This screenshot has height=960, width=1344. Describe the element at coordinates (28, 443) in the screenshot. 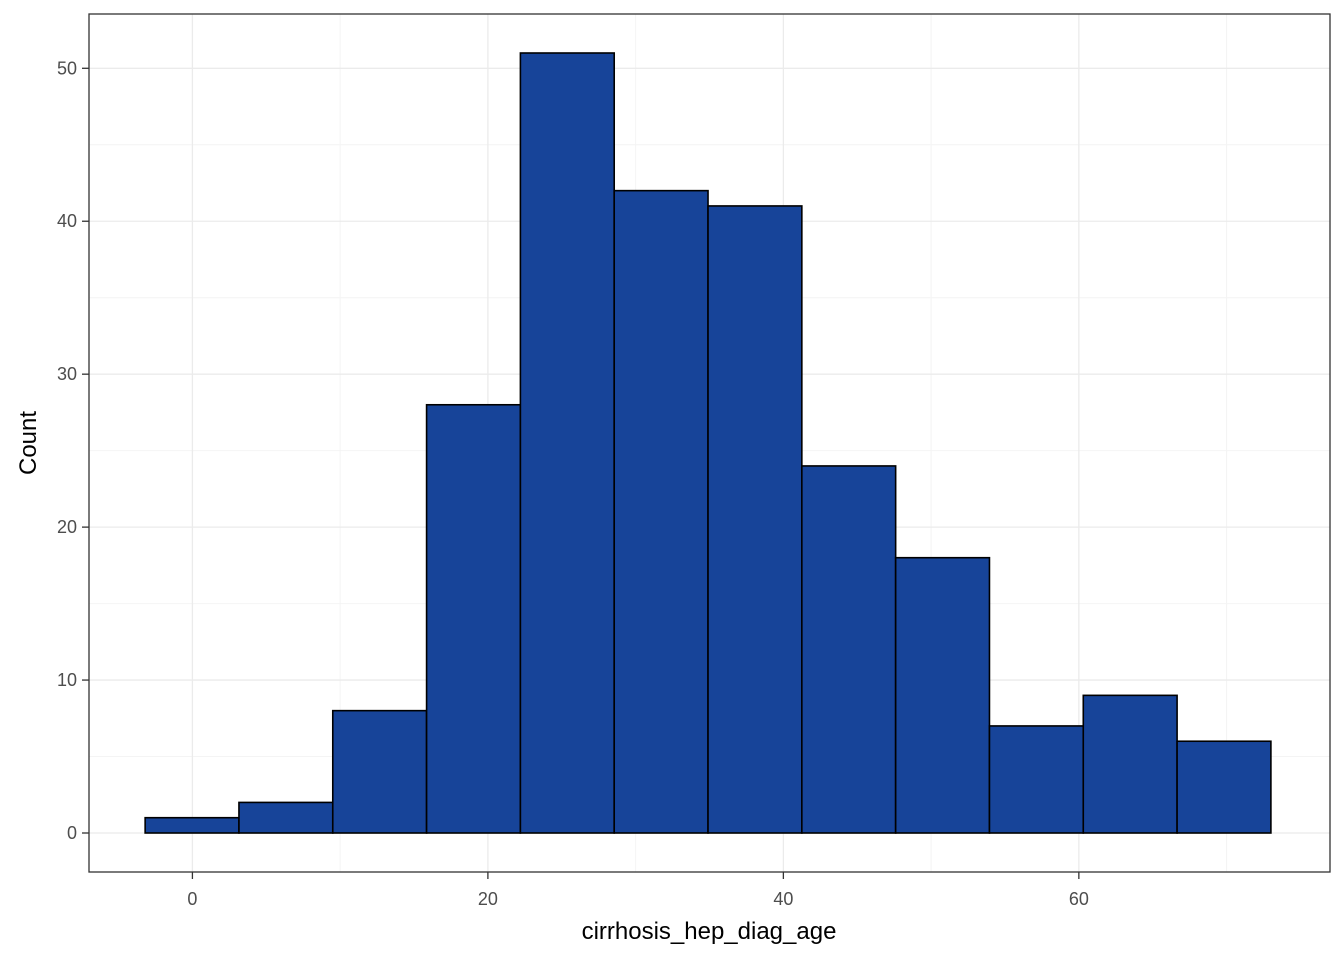

I see `y-axis-title: Count` at that location.